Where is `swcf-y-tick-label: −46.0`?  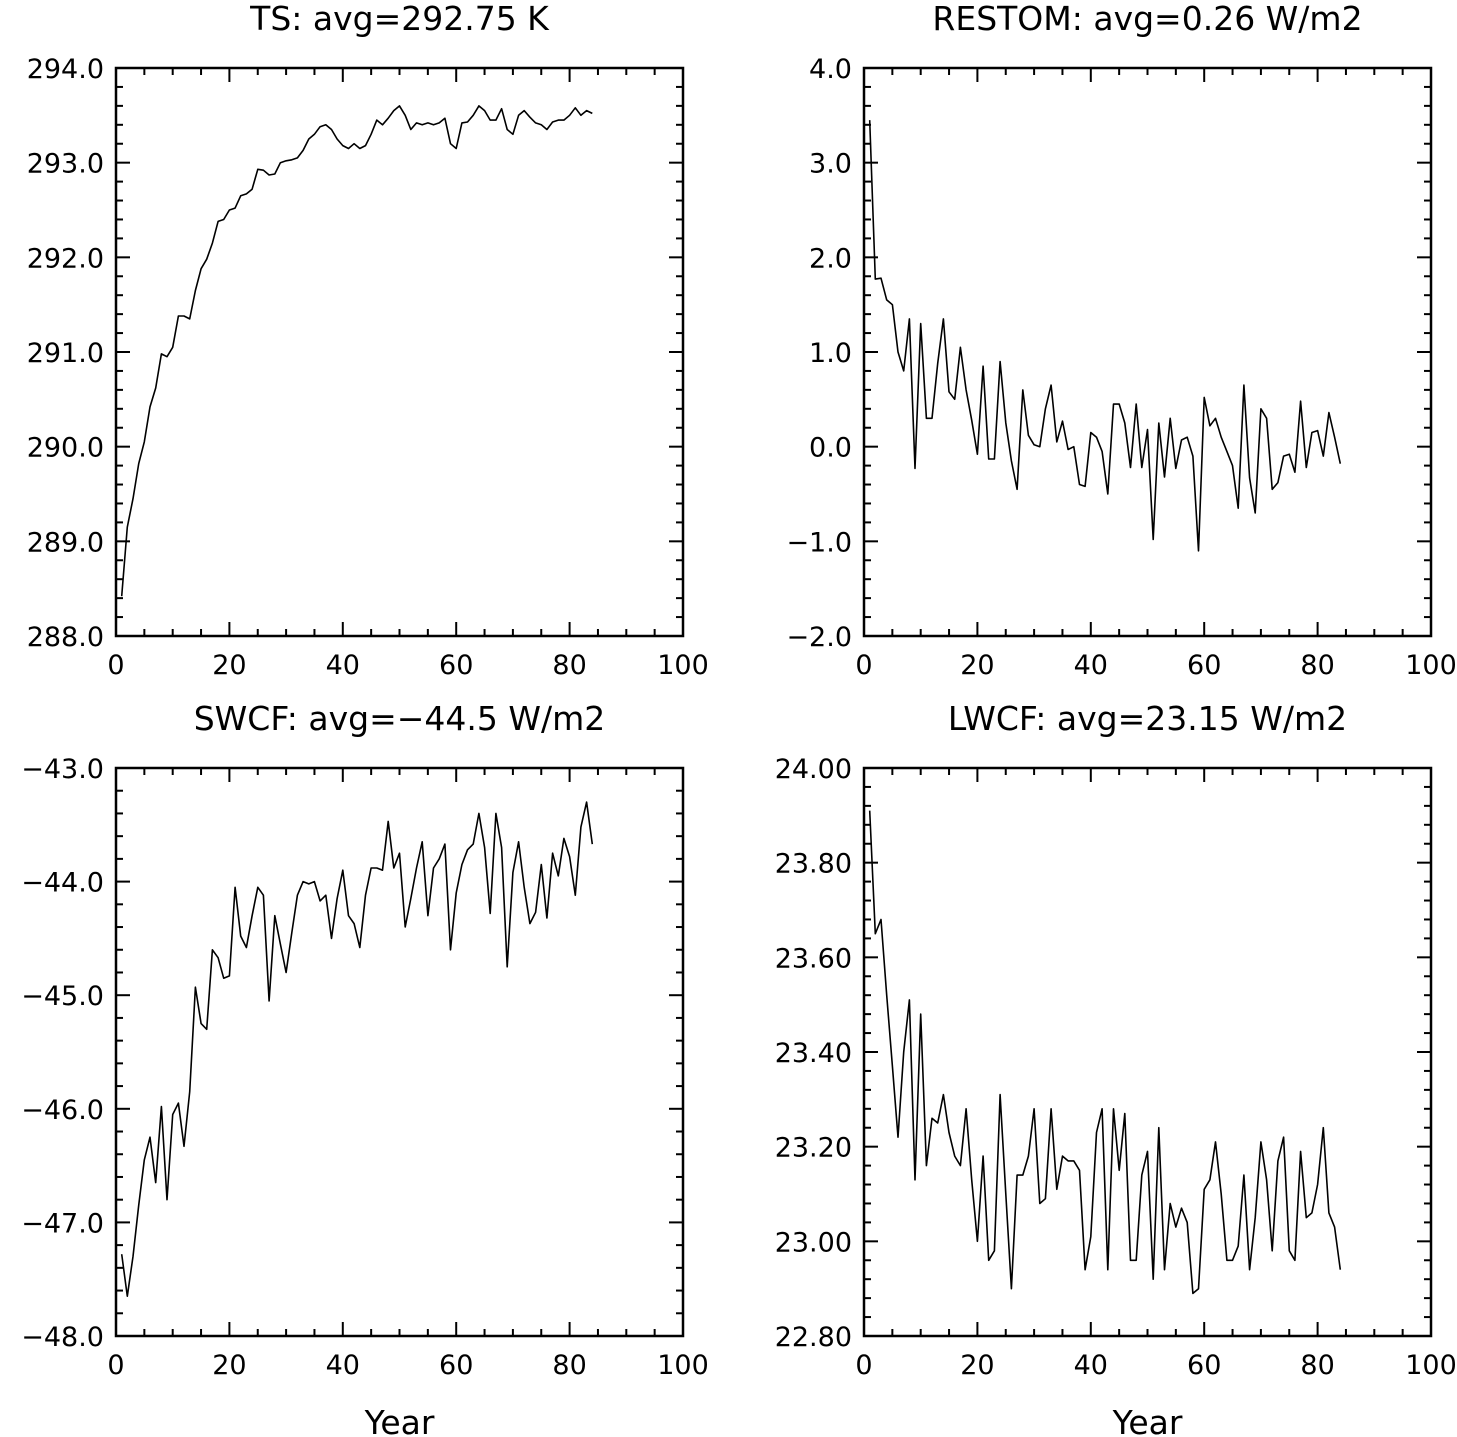
swcf-y-tick-label: −46.0 is located at coordinates (62, 1110).